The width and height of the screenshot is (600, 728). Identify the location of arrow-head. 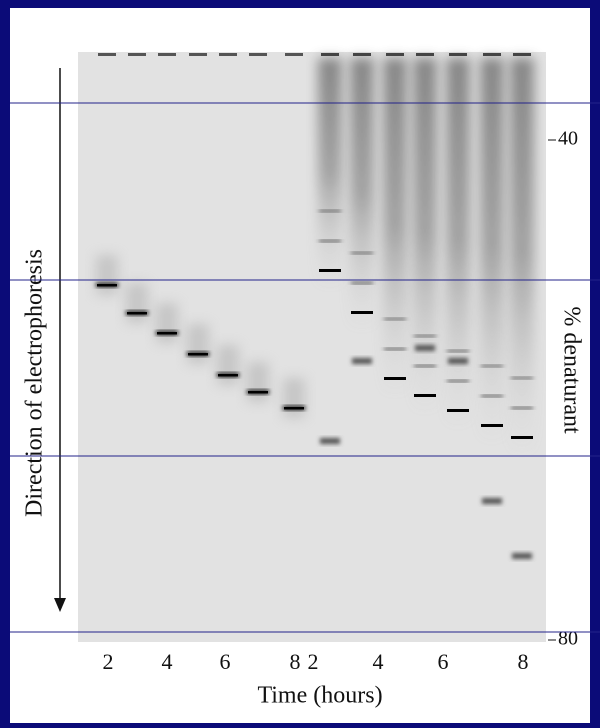
(60, 605).